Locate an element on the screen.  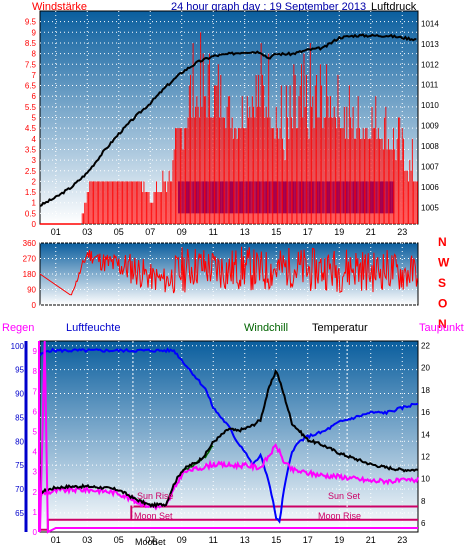
wind-tick-label: 7.5 is located at coordinates (31, 64).